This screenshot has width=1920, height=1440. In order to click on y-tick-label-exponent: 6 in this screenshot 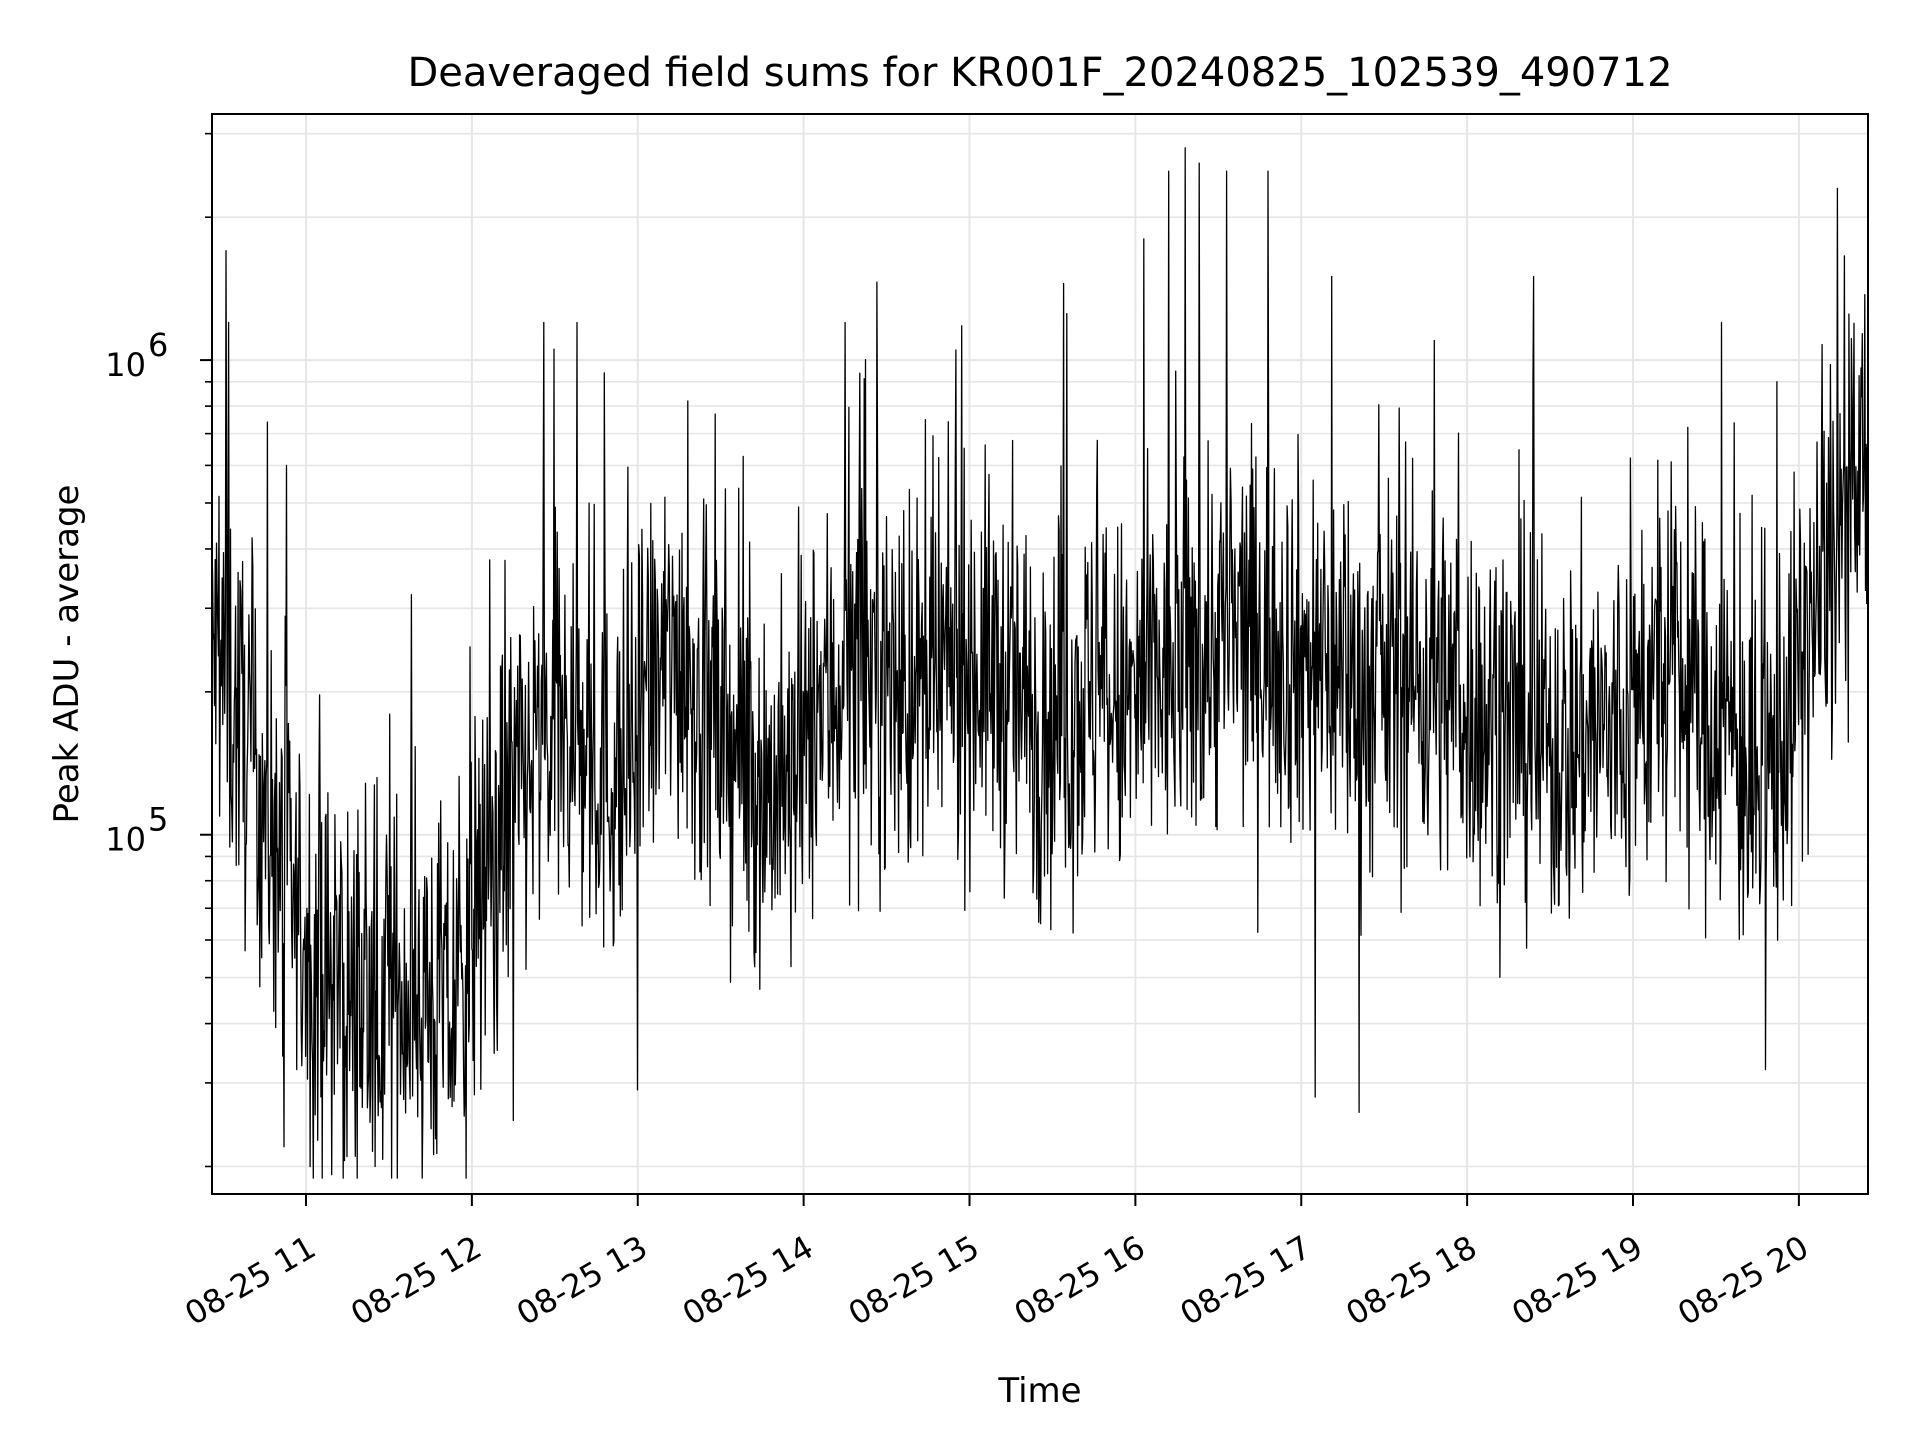, I will do `click(158, 345)`.